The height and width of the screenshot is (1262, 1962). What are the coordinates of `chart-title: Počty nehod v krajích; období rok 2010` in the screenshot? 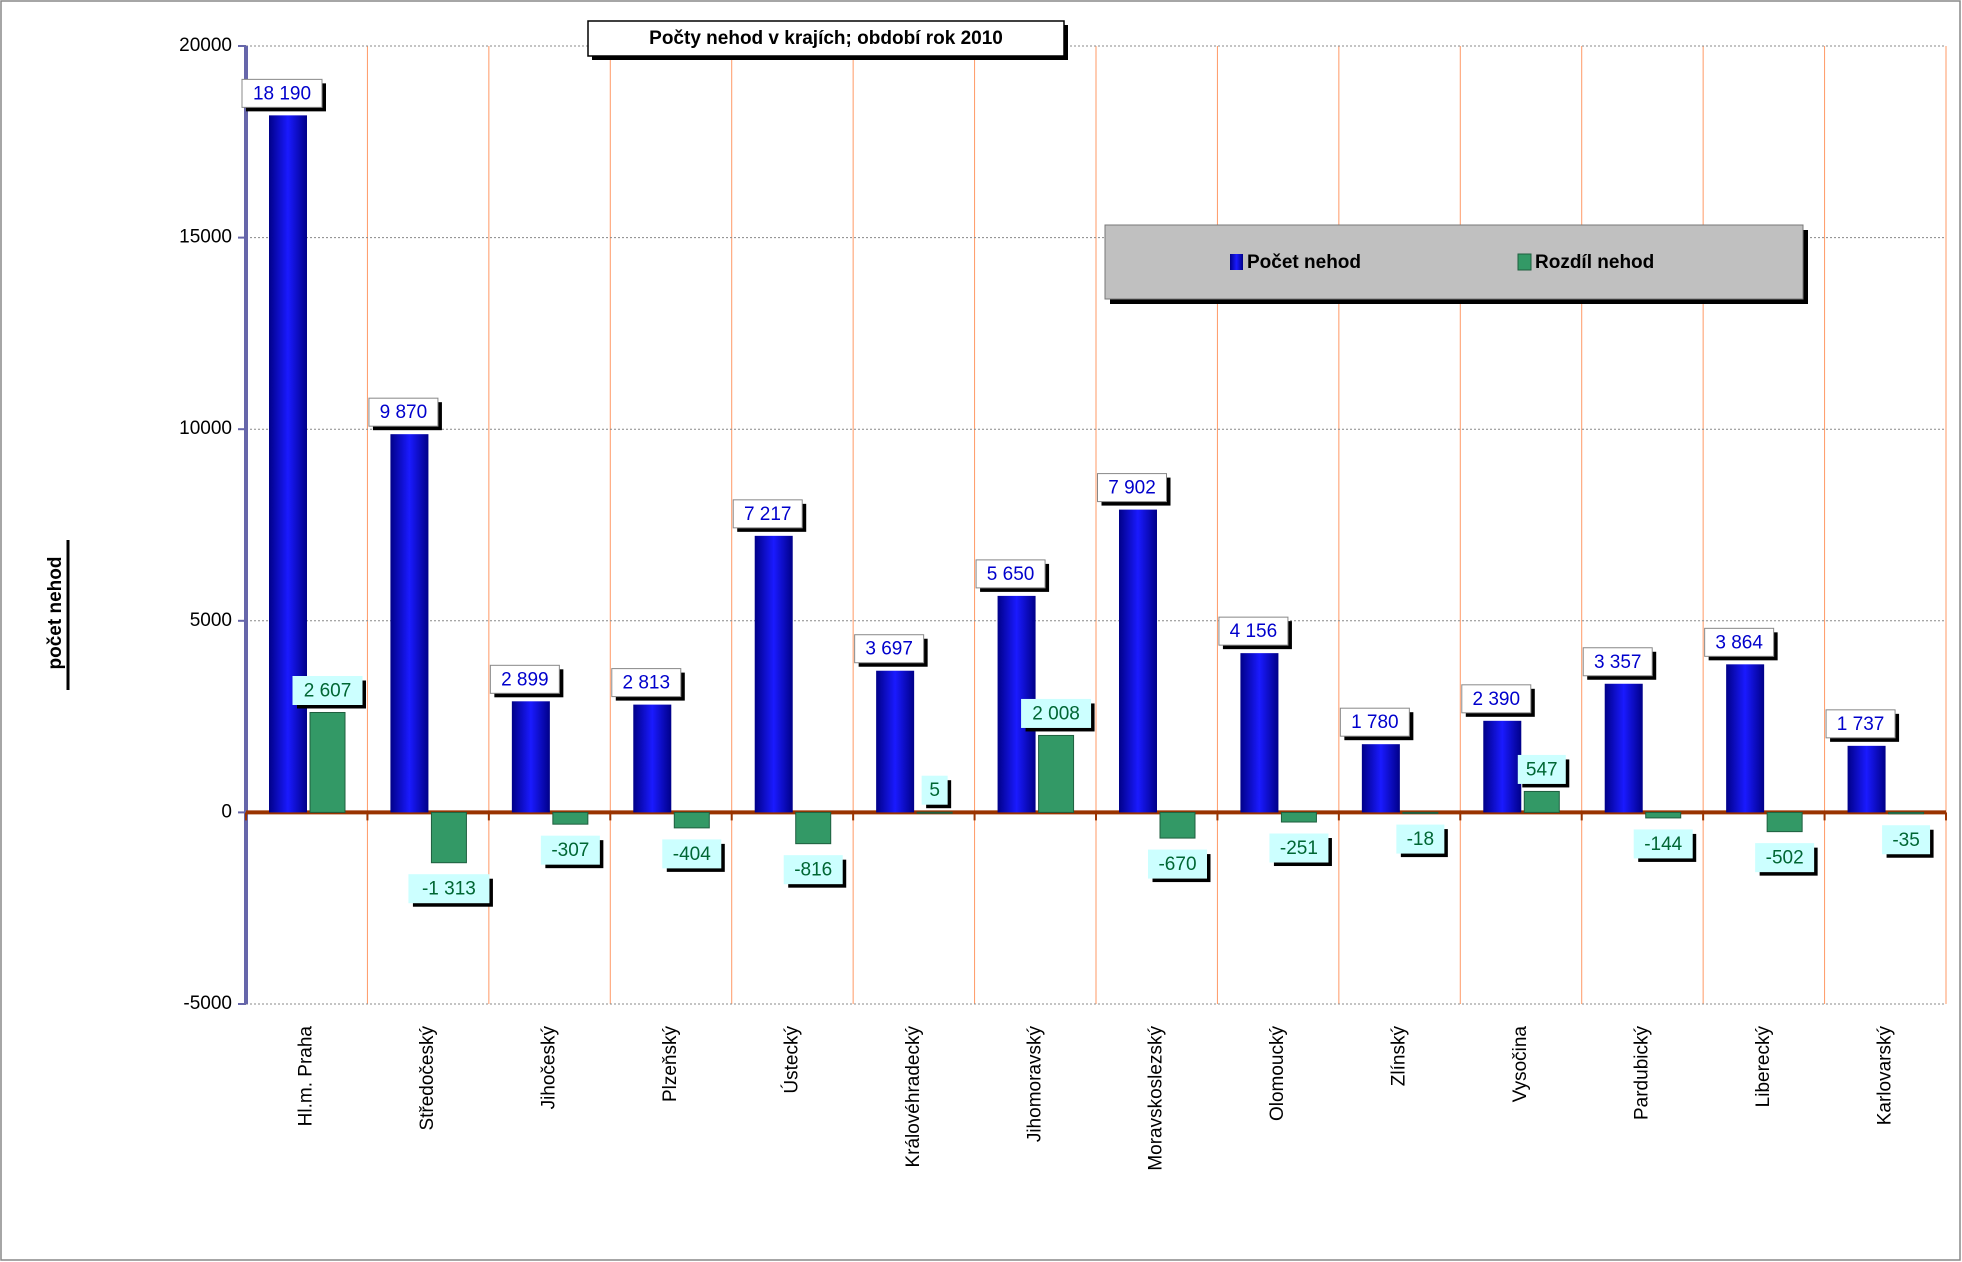 It's located at (826, 38).